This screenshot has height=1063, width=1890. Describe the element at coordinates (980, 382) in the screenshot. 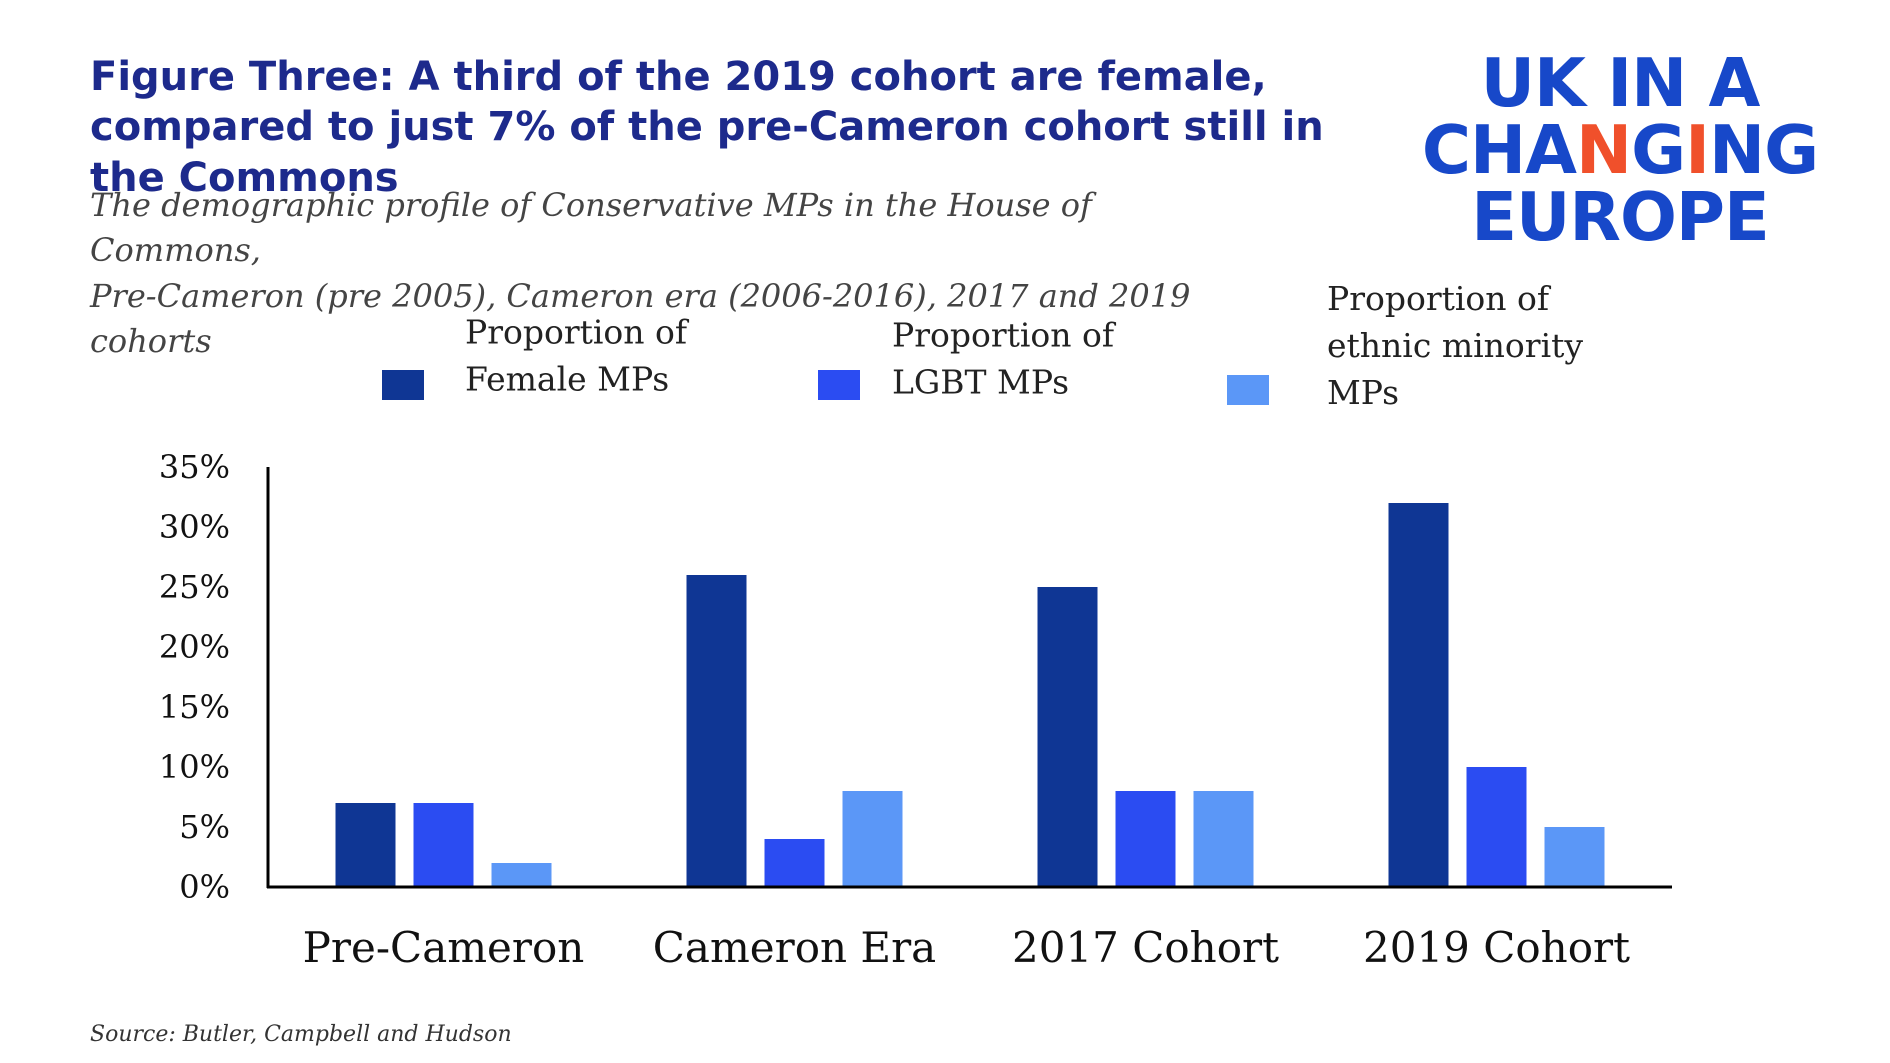

I see `legend-label: LGBT MPs` at that location.